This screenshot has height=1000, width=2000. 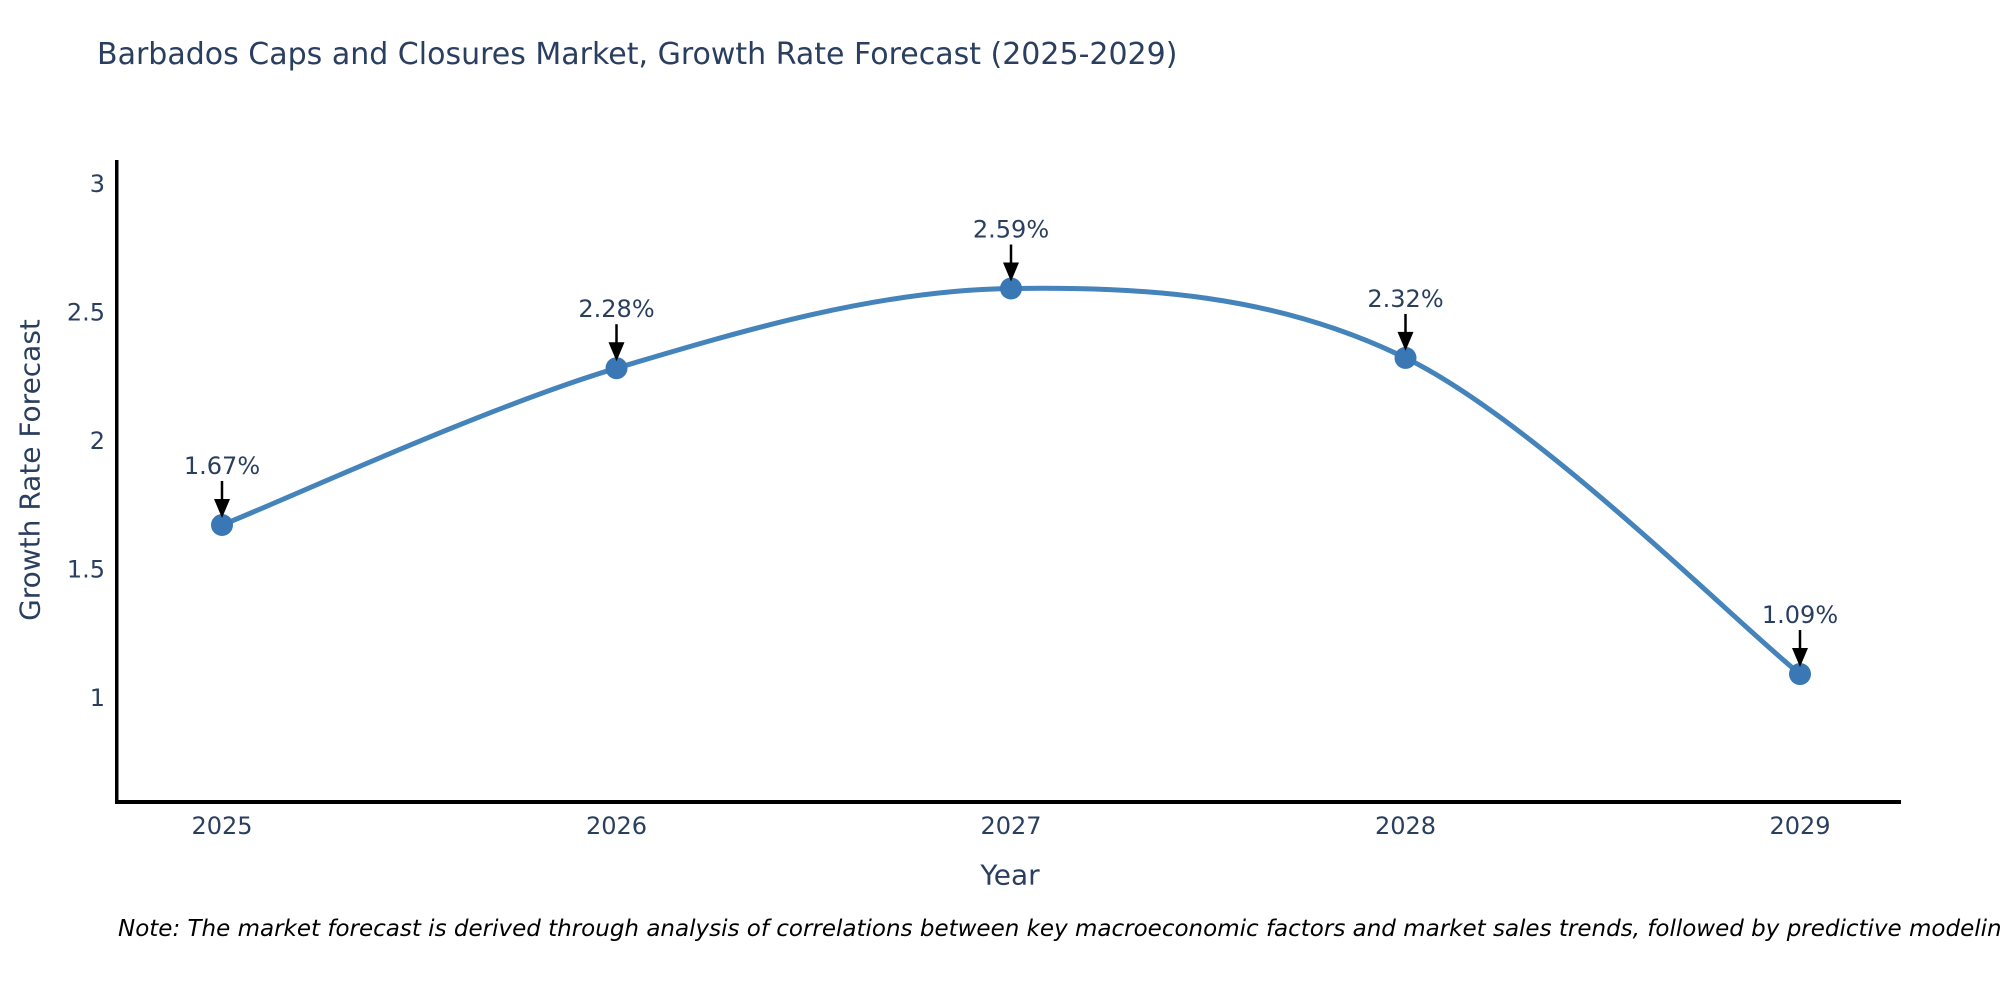 I want to click on x-tick-label: 2025, so click(x=221, y=826).